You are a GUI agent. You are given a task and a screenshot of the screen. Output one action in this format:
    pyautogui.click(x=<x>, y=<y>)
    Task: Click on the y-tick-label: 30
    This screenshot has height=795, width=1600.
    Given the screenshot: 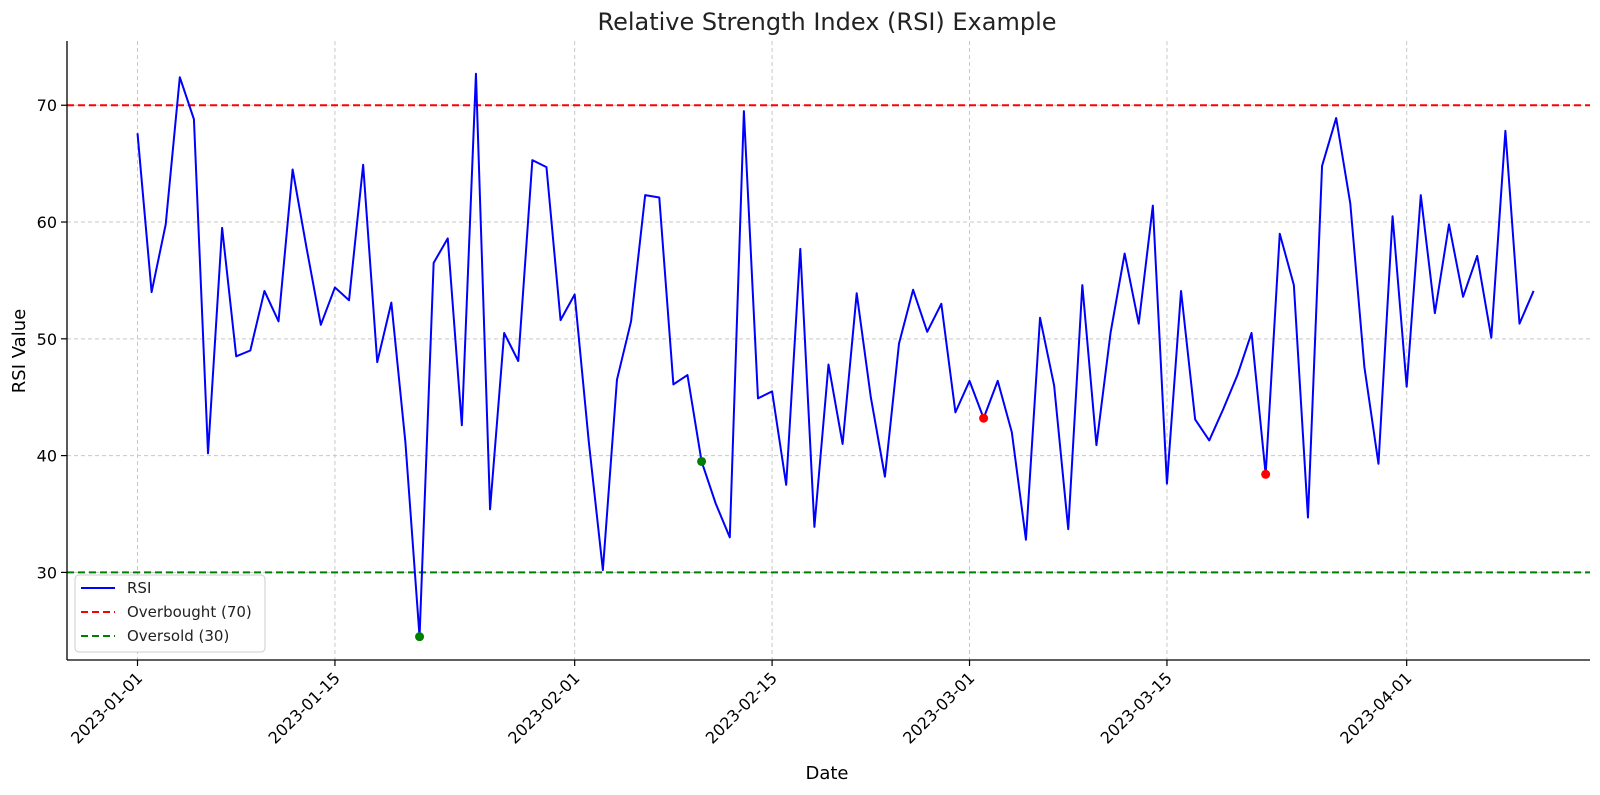 What is the action you would take?
    pyautogui.click(x=47, y=572)
    